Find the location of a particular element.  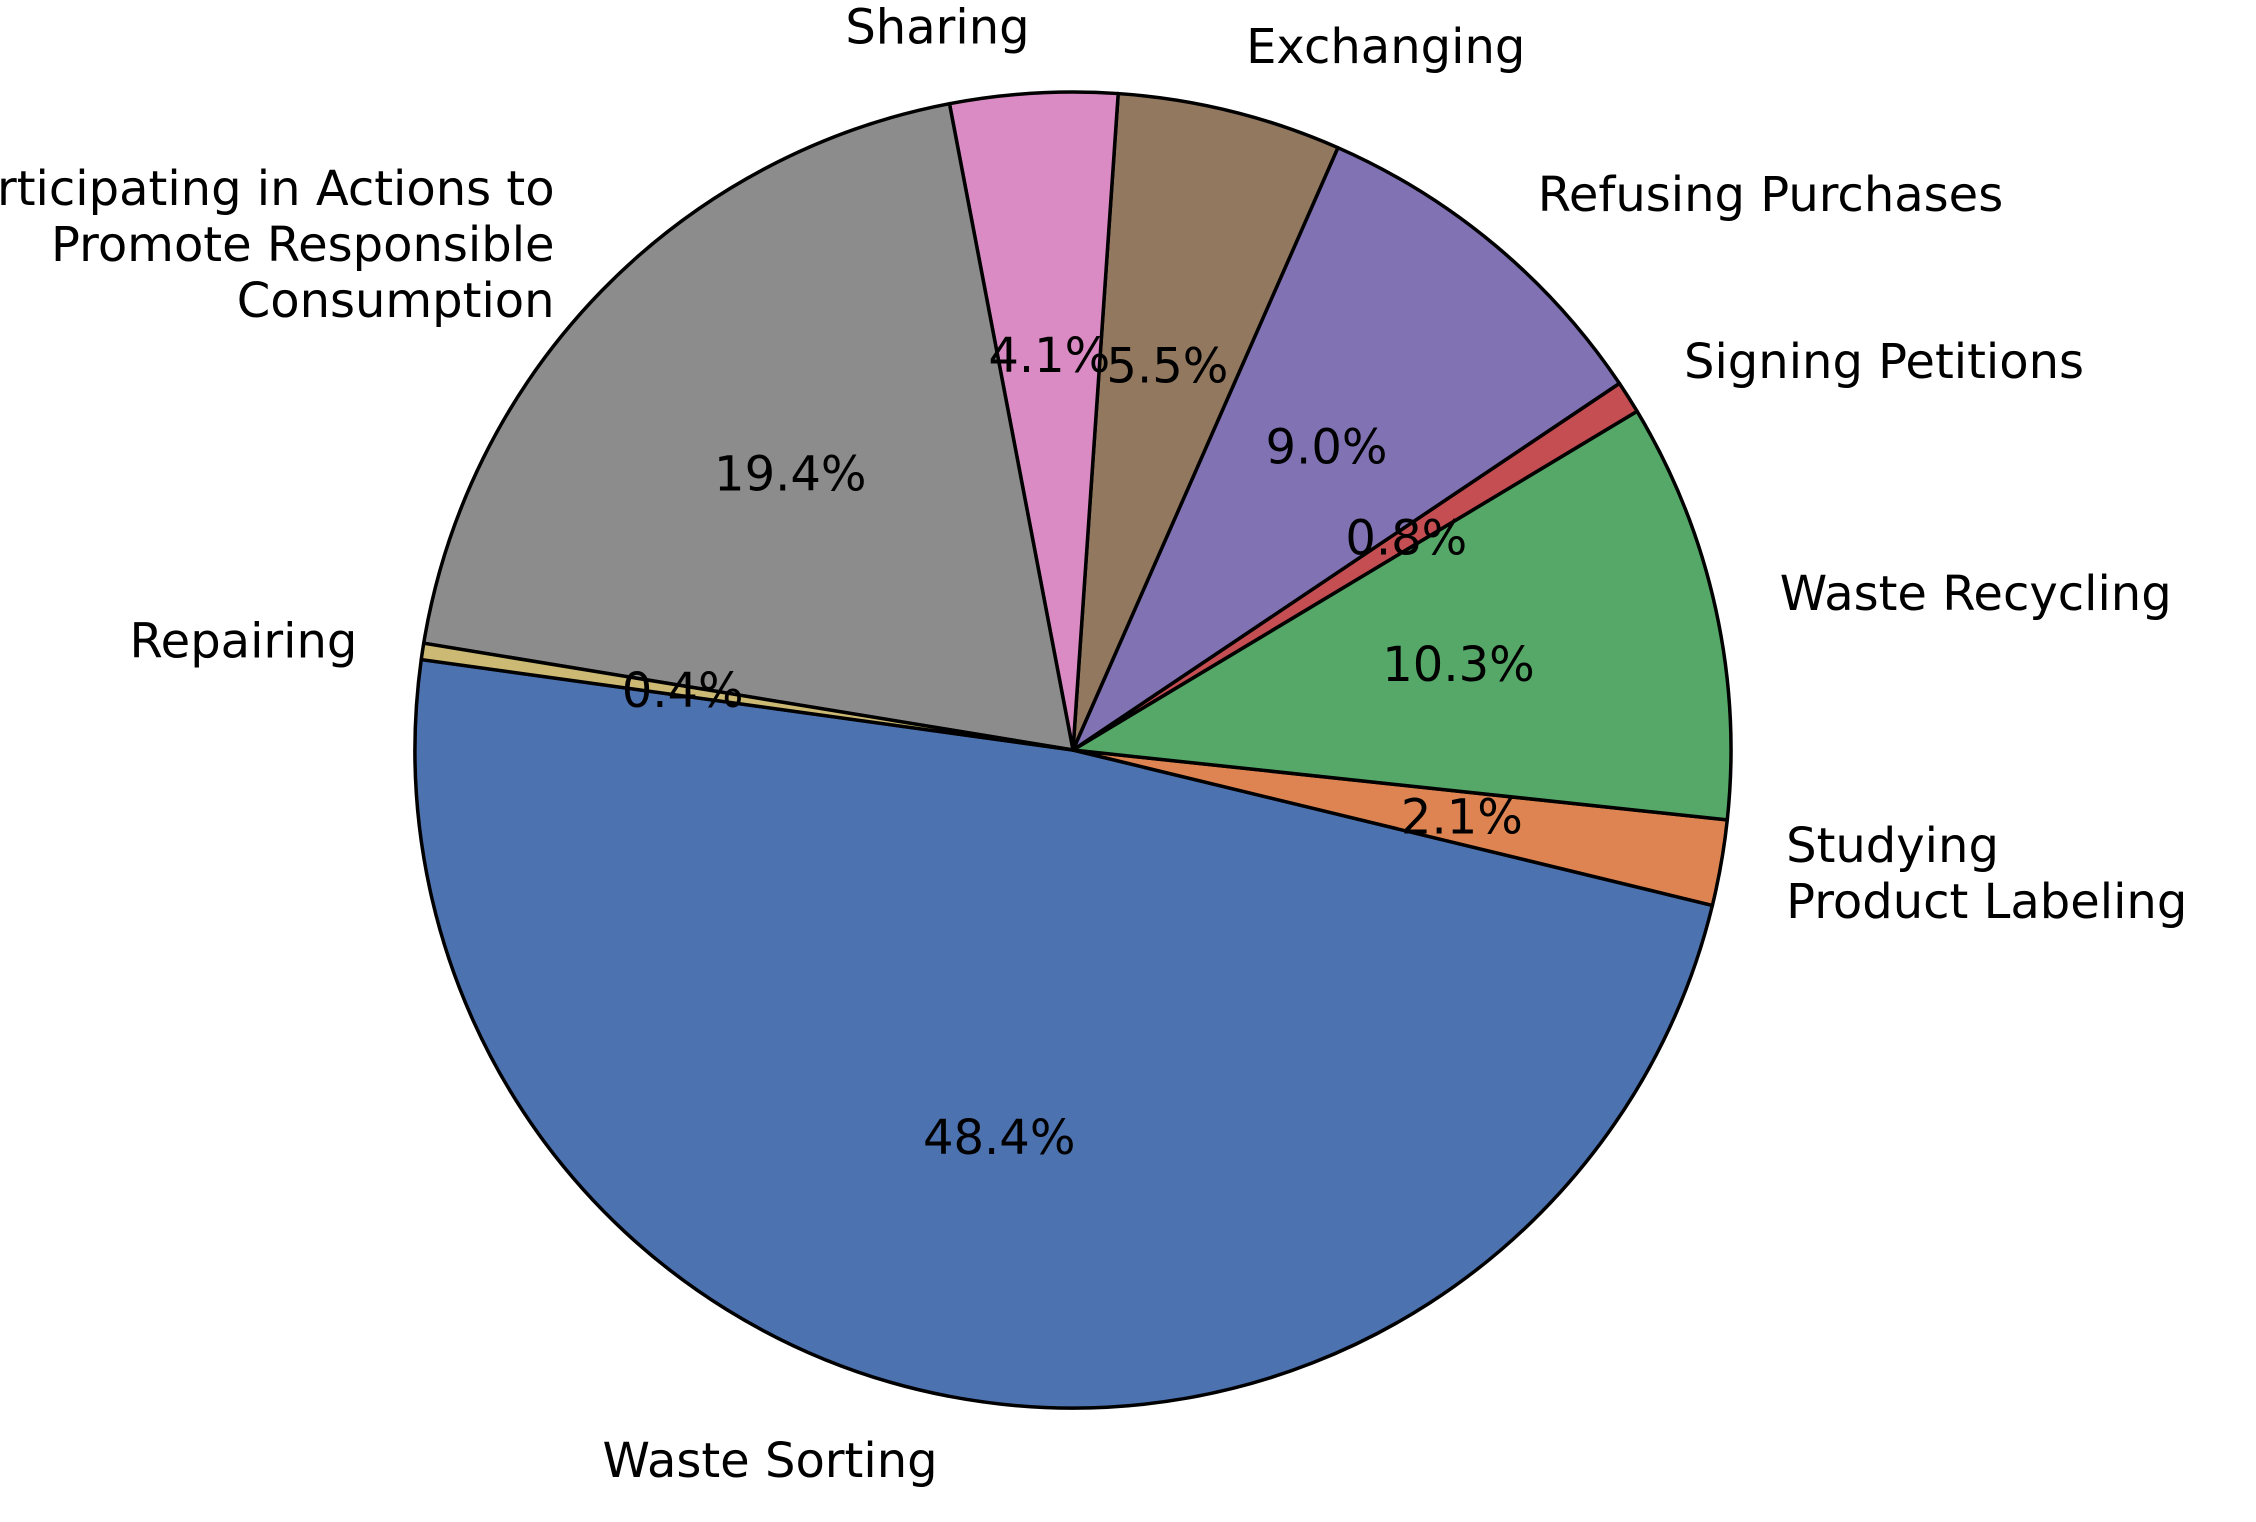

category-label-line: Consumption is located at coordinates (396, 301).